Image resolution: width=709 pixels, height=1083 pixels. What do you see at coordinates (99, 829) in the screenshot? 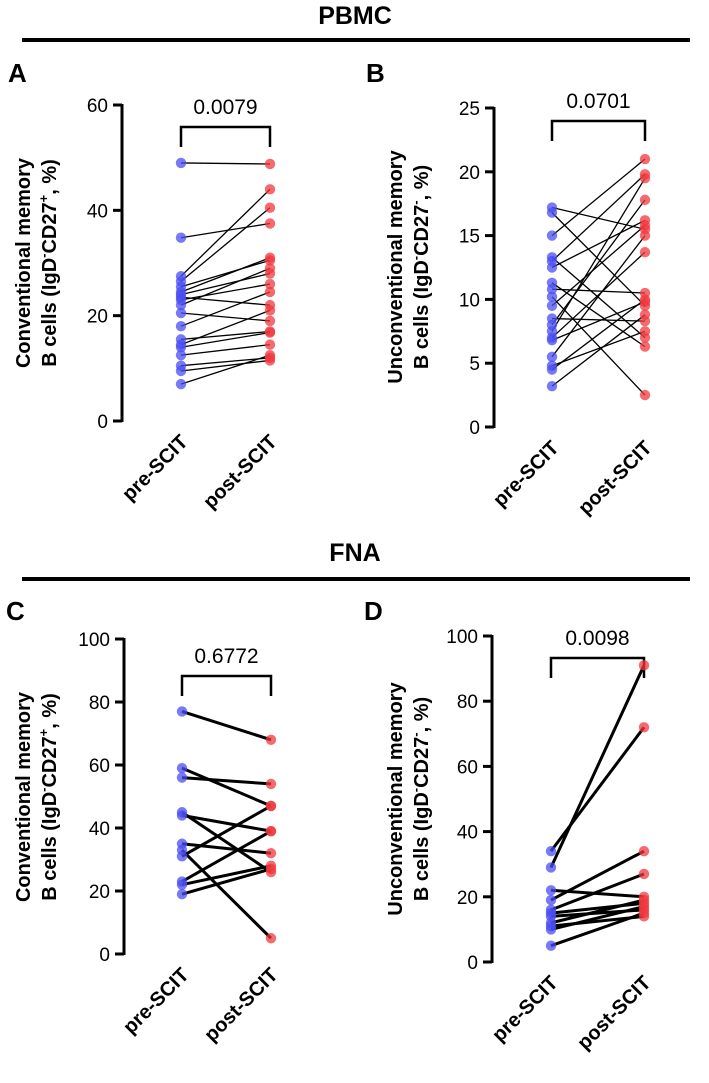
I see `y-tick-label: 40` at bounding box center [99, 829].